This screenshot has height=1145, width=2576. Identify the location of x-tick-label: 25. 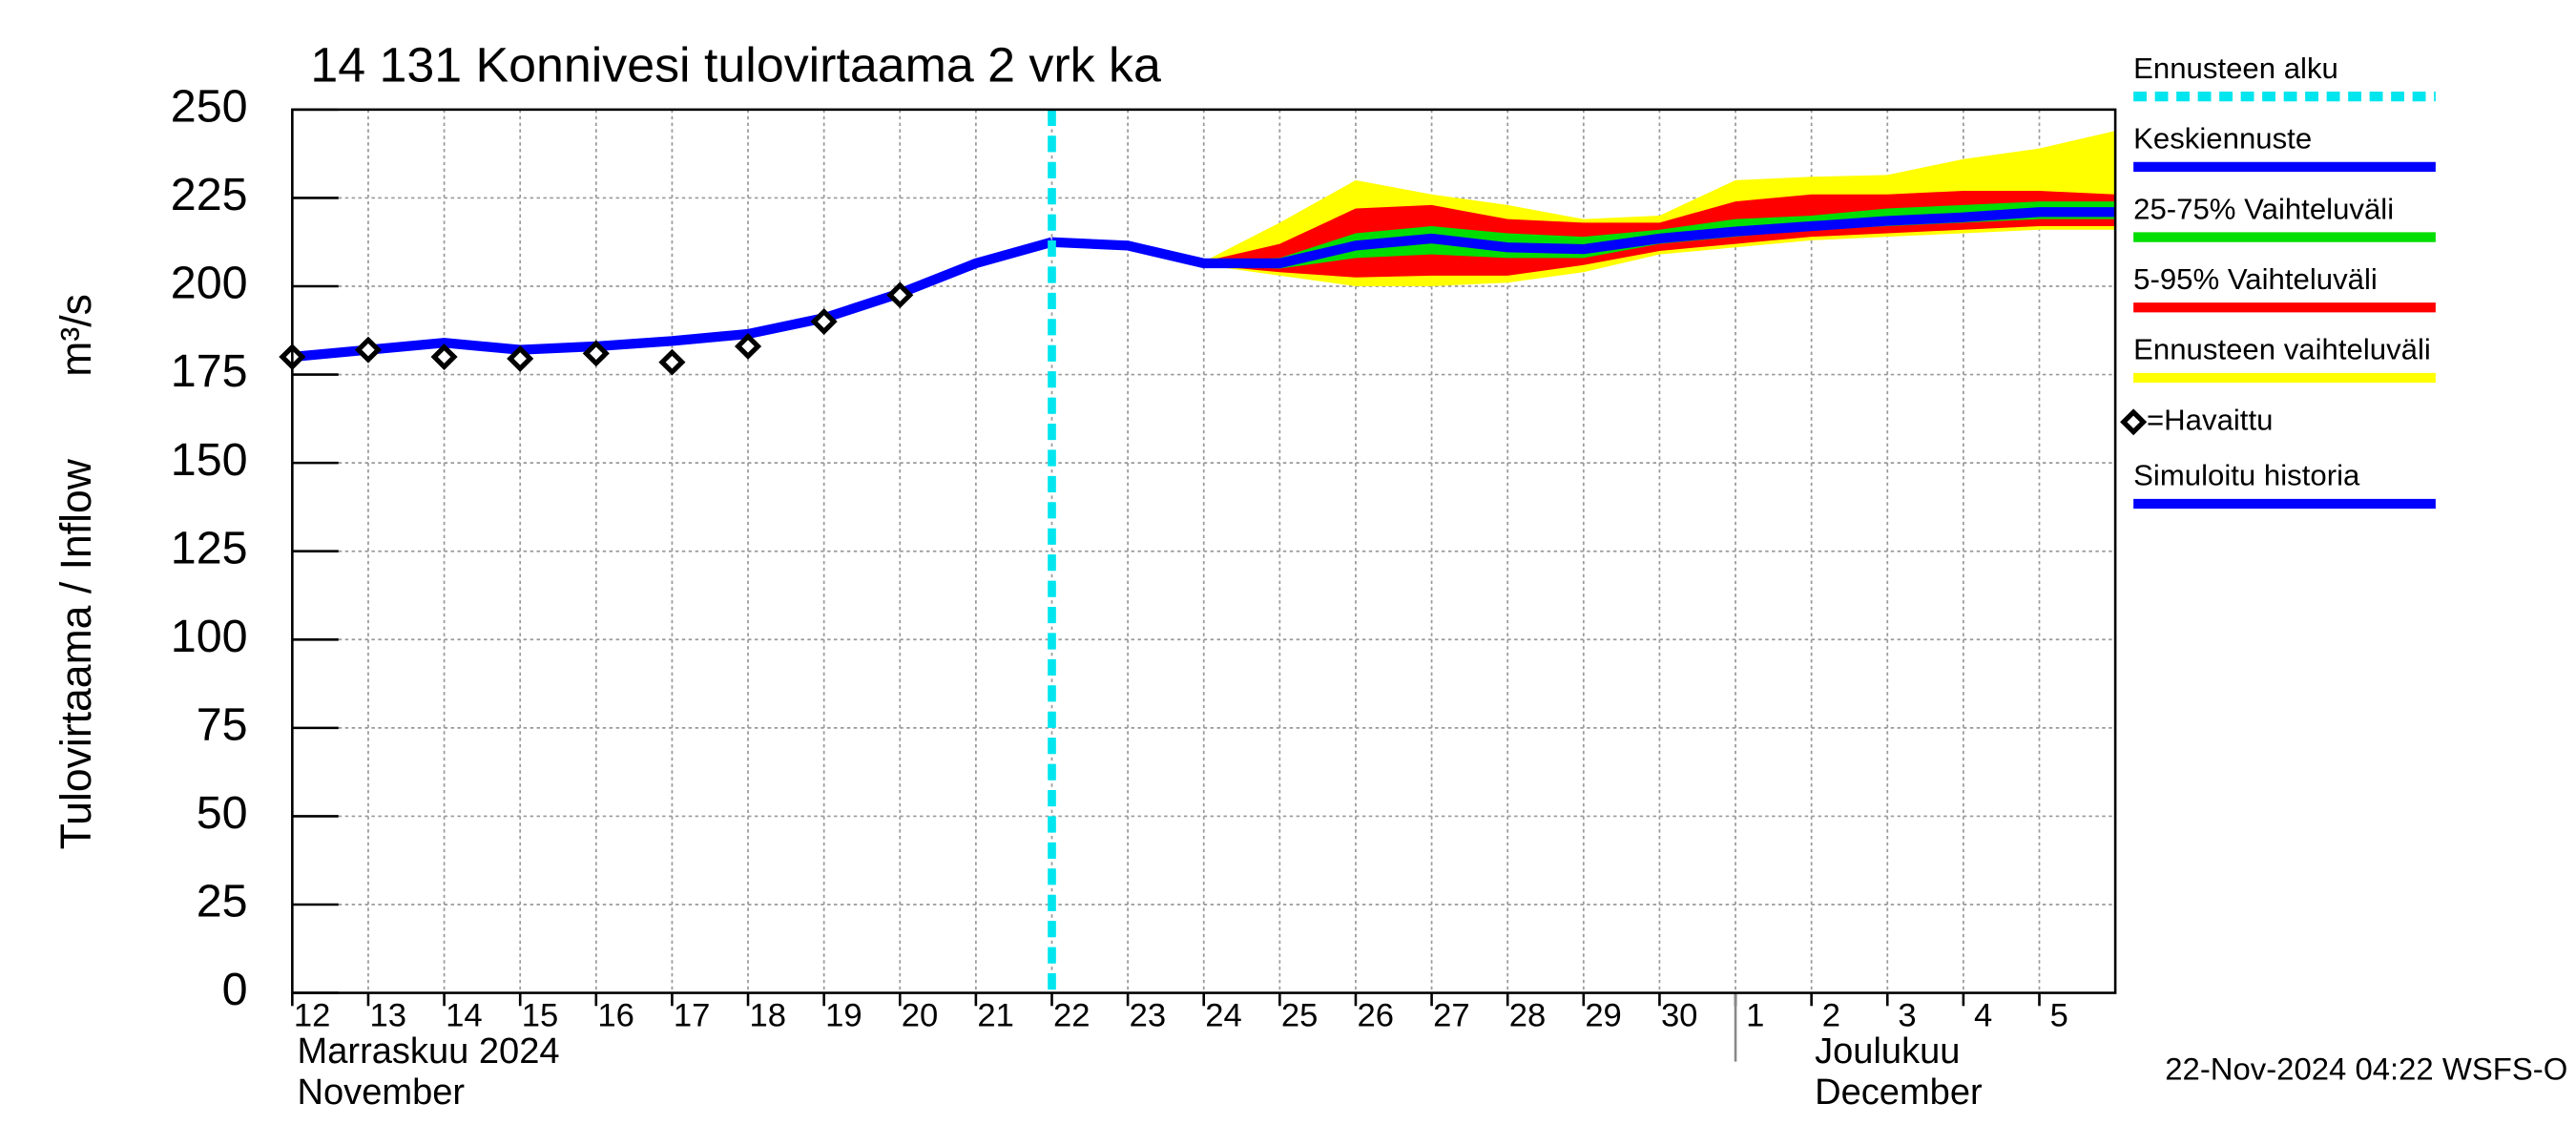
(1299, 1015).